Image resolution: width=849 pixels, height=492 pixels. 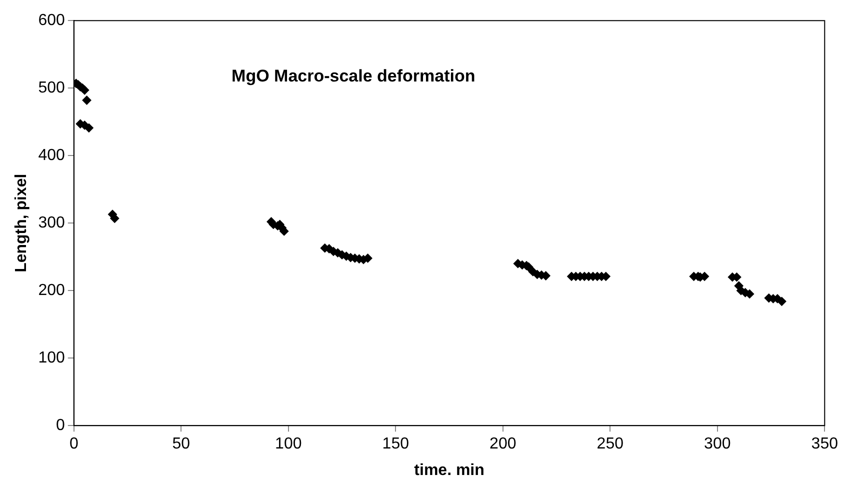 I want to click on y-tick-label: 0, so click(x=60, y=425).